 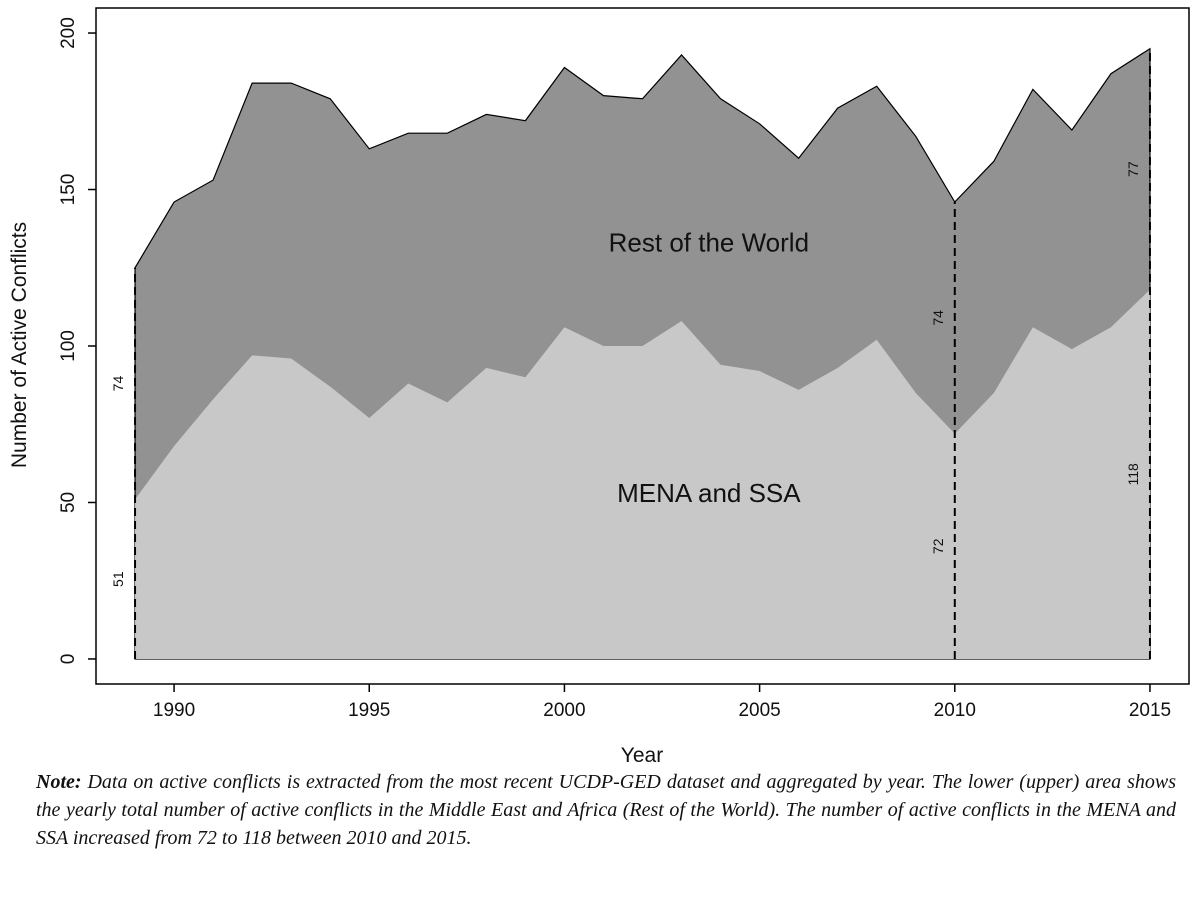 What do you see at coordinates (709, 493) in the screenshot?
I see `series-label-mena-ssa: MENA and SSA` at bounding box center [709, 493].